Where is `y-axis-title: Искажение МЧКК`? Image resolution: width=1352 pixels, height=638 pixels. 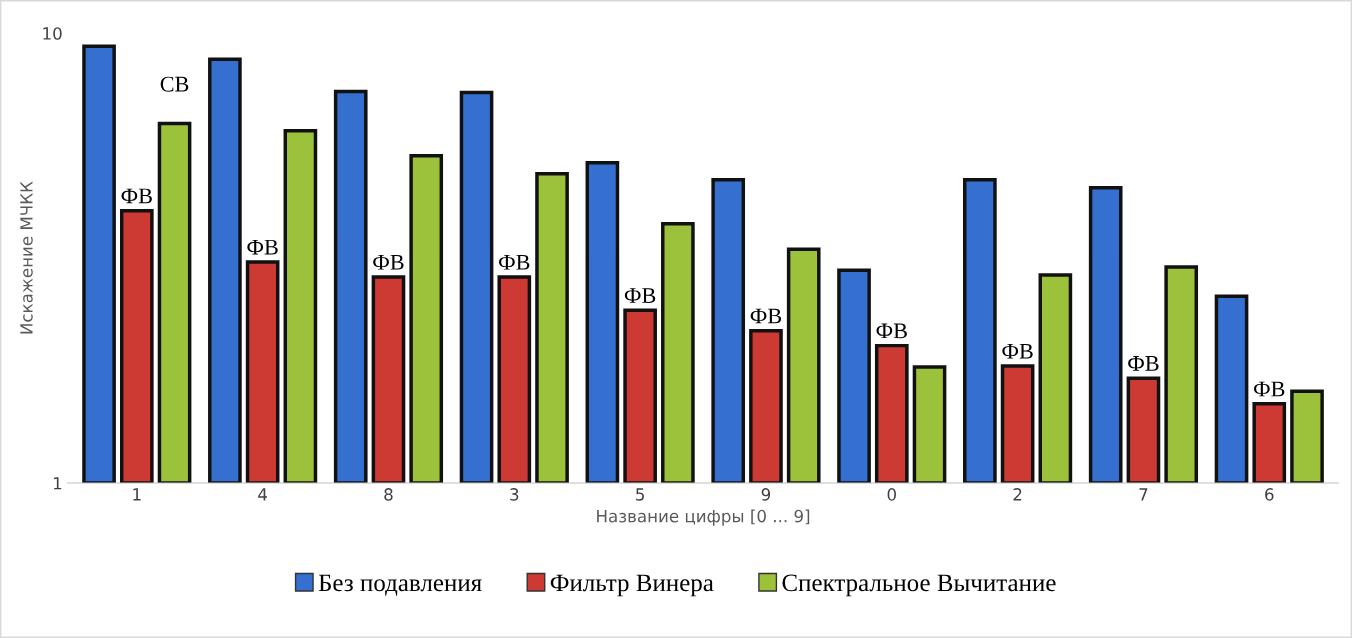
y-axis-title: Искажение МЧКК is located at coordinates (26, 257).